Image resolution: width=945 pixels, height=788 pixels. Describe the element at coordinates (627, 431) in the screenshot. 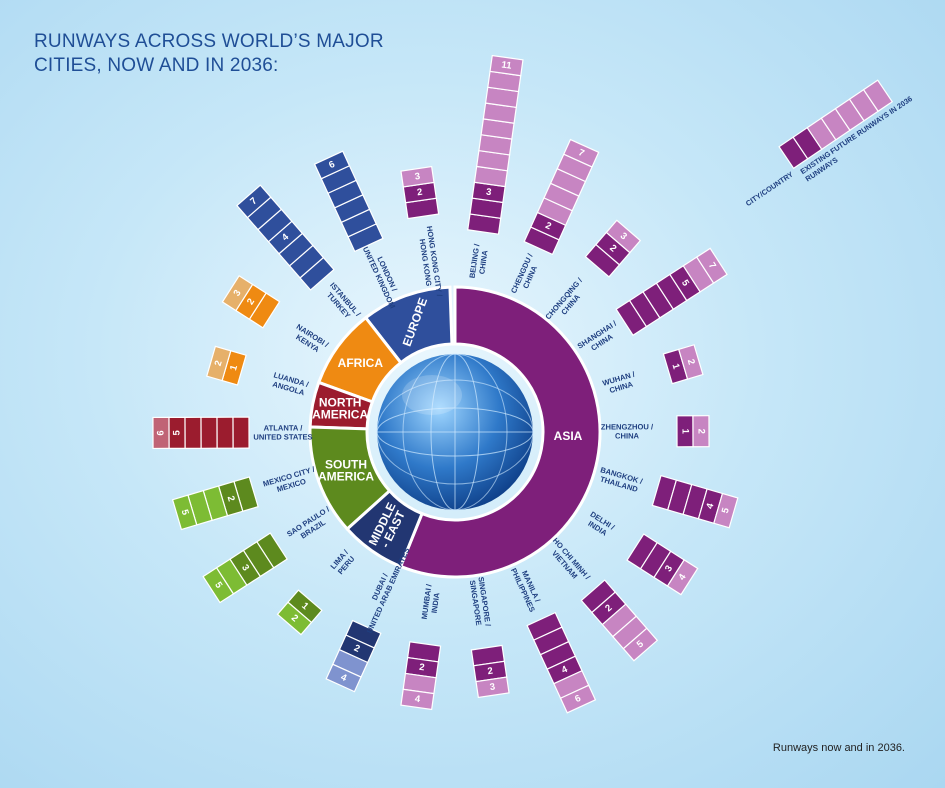

I see `city-label: ZHENGZHOU / CHINA` at that location.